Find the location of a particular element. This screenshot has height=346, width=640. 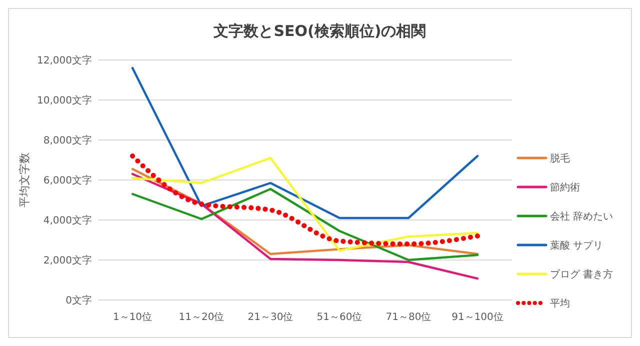

line-series is located at coordinates (305, 225).